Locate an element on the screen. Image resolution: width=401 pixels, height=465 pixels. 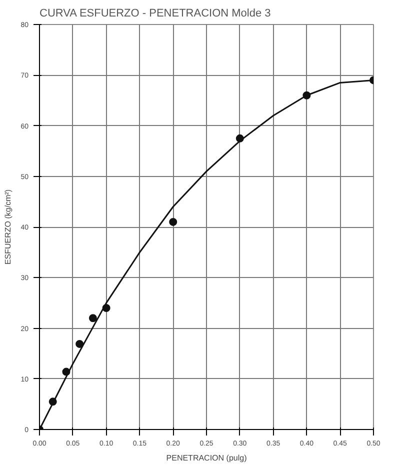
y-axis-title: ESFUERZO (kg/cm²) is located at coordinates (8, 227).